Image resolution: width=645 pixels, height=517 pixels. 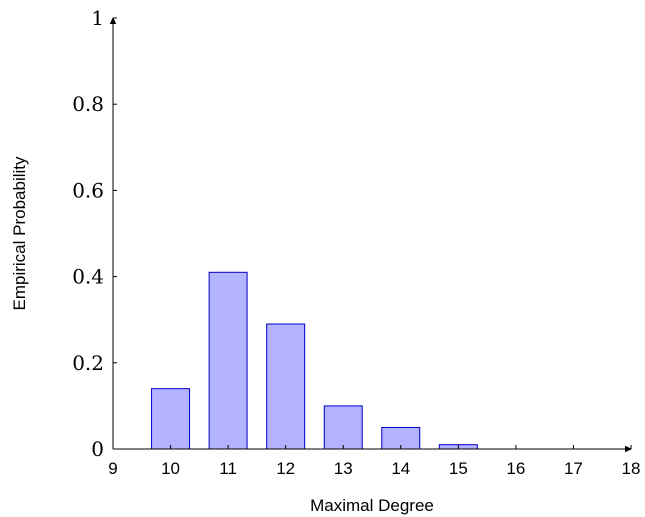 What do you see at coordinates (285, 468) in the screenshot?
I see `x-tick-label: 12` at bounding box center [285, 468].